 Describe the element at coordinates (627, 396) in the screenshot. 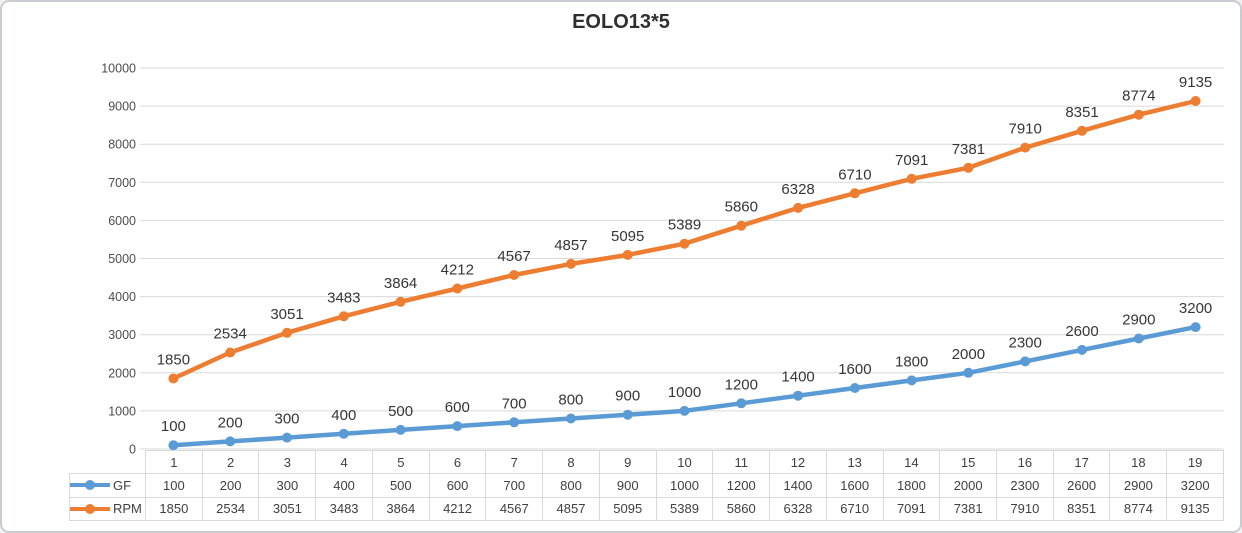

I see `data-point-label: 900` at that location.